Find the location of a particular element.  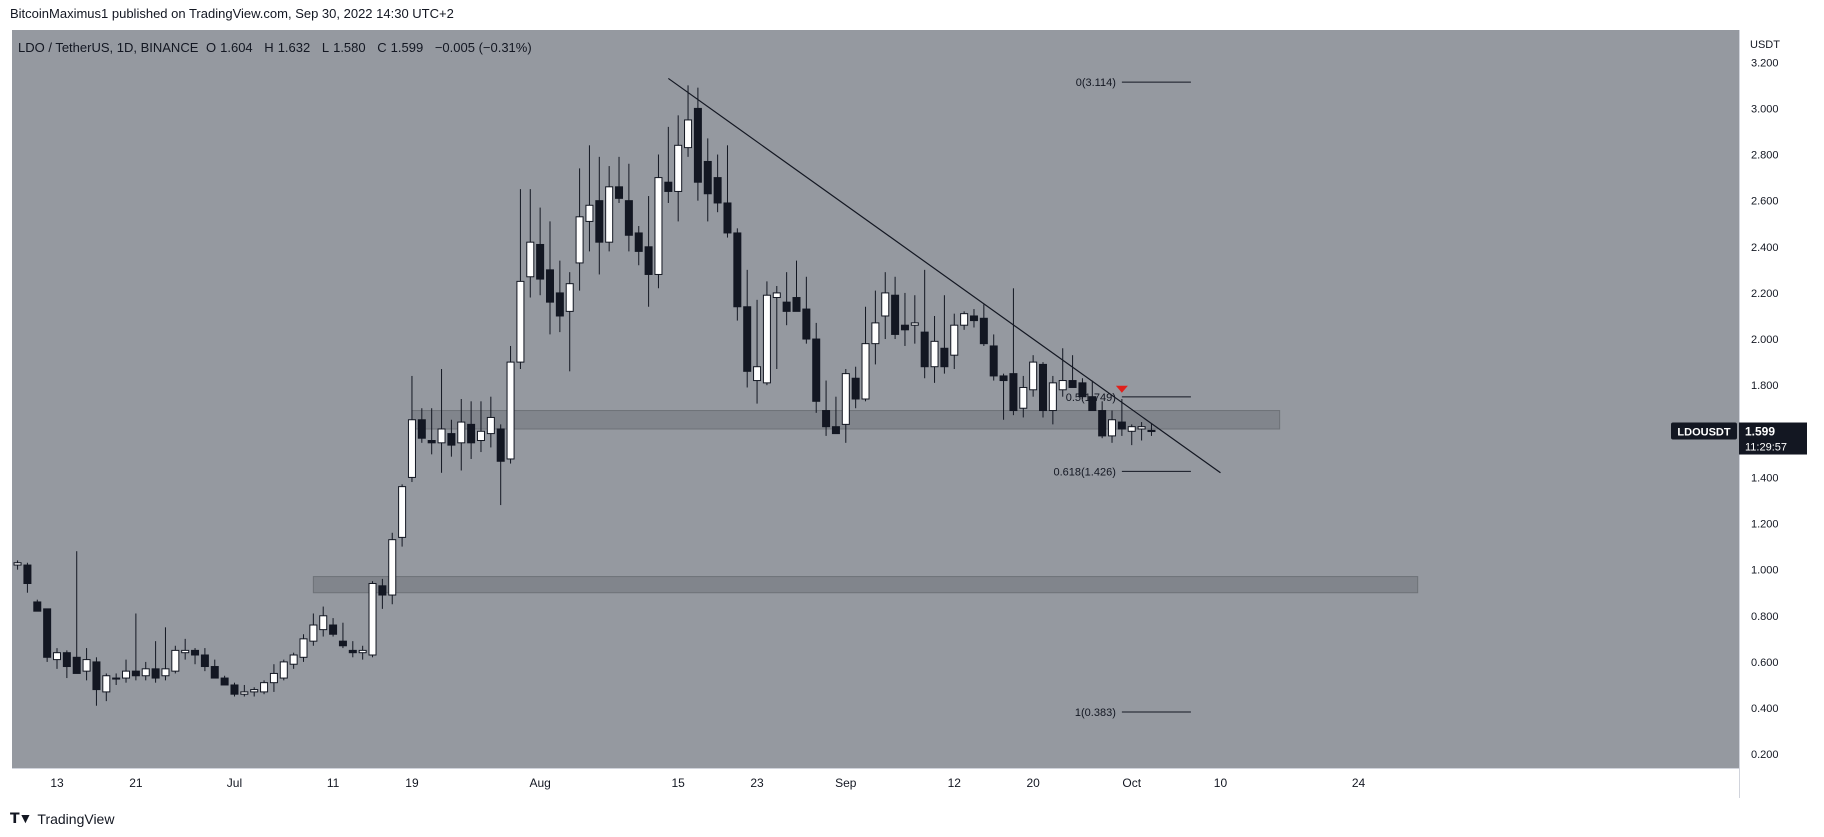

red-arrow-marker is located at coordinates (1121, 389).